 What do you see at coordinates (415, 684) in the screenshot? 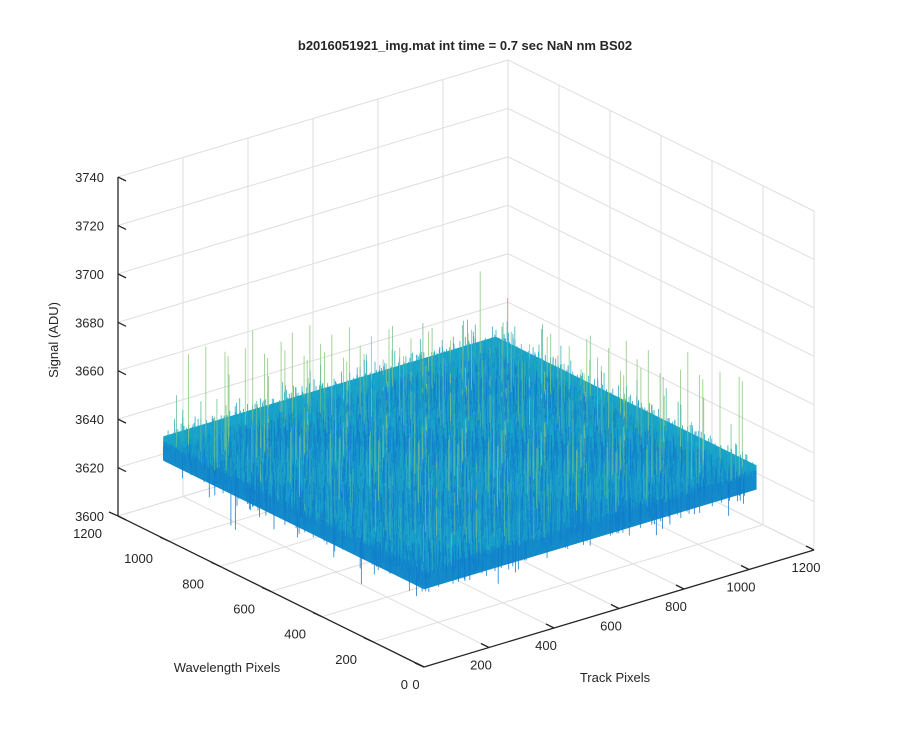
I see `x-tick-label: 0` at bounding box center [415, 684].